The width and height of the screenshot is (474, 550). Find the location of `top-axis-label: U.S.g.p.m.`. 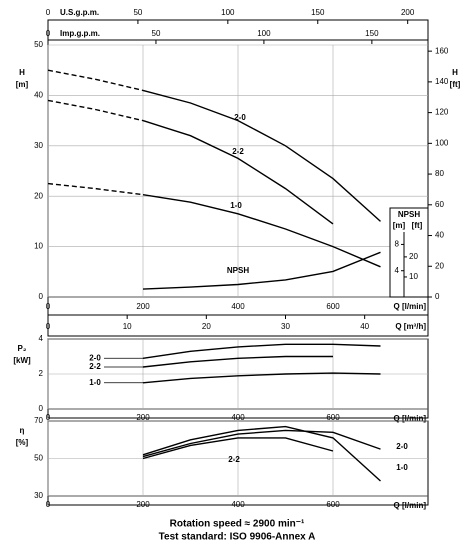

top-axis-label: U.S.g.p.m. is located at coordinates (79, 12).